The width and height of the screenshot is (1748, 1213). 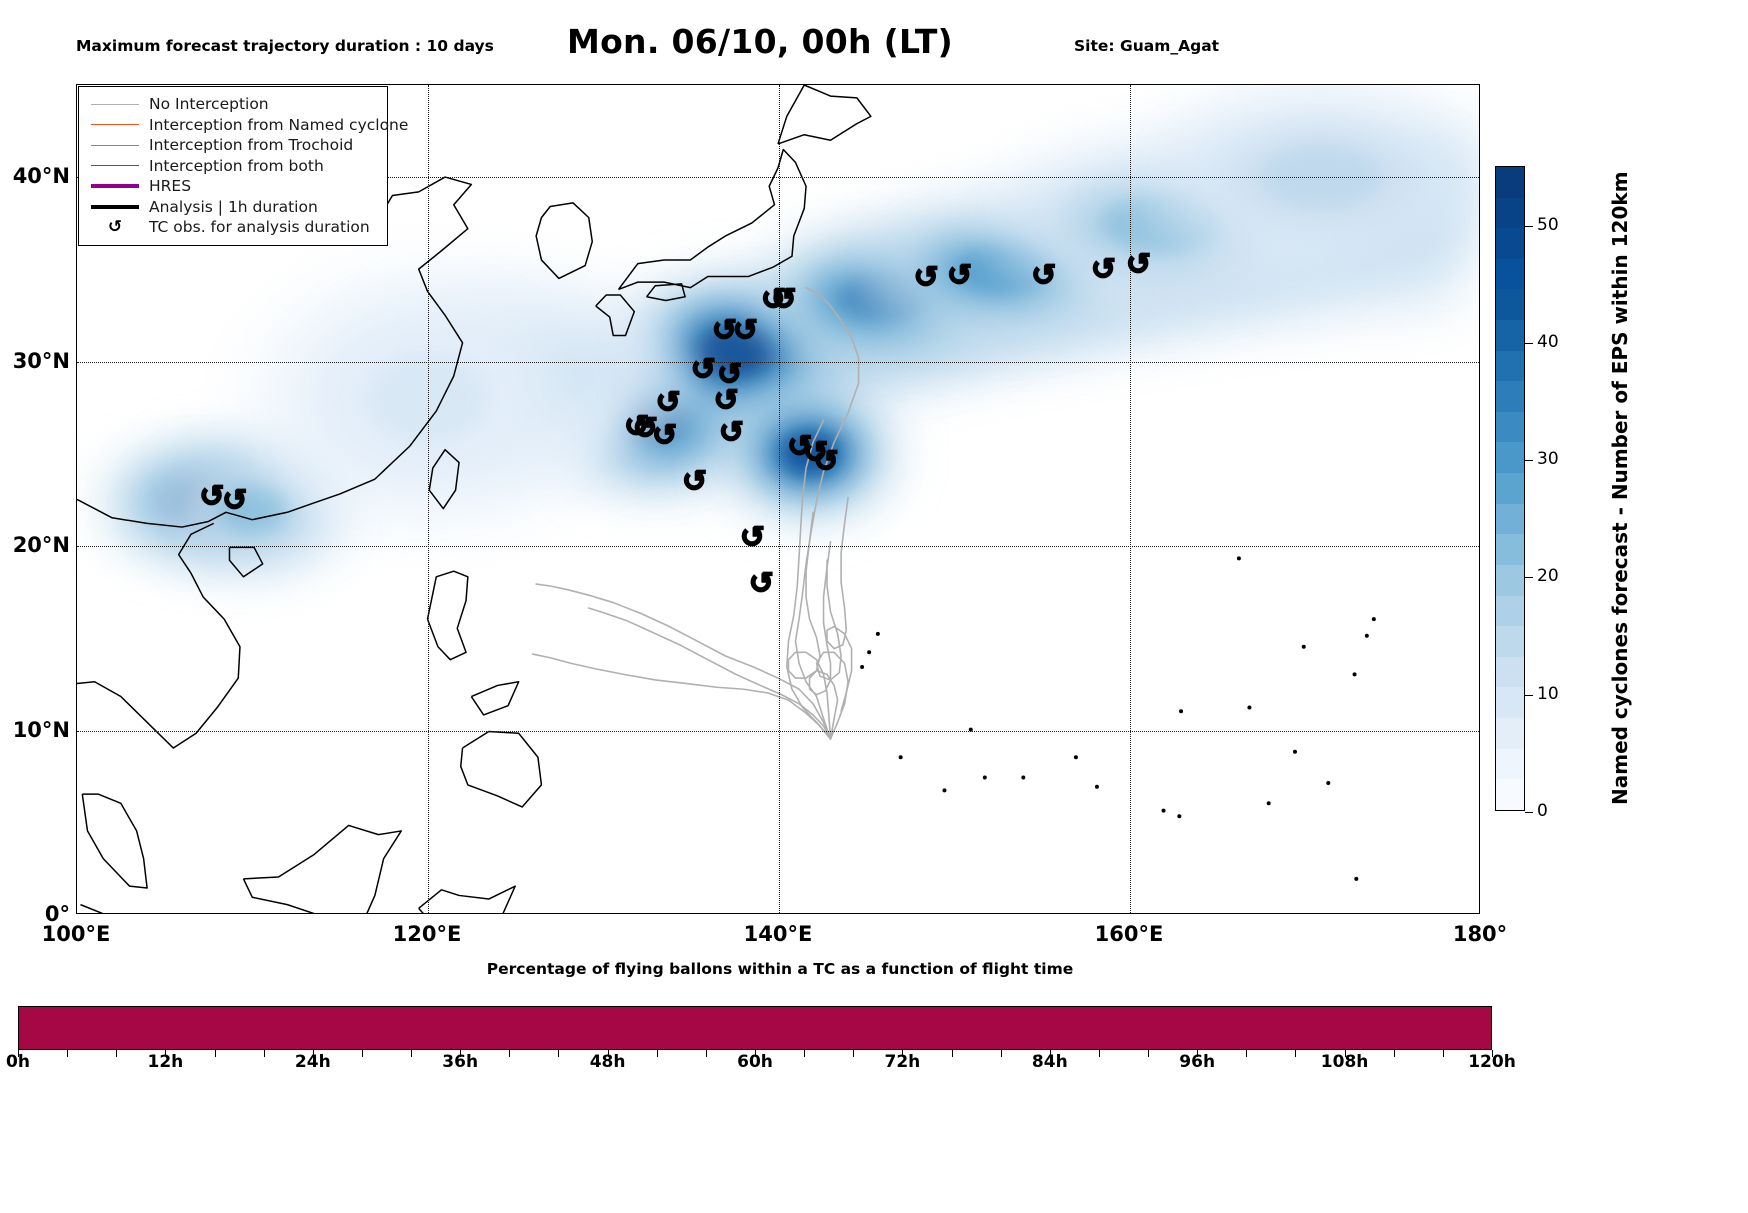 What do you see at coordinates (279, 124) in the screenshot?
I see `legend-item-label: Interception from Named cyclone` at bounding box center [279, 124].